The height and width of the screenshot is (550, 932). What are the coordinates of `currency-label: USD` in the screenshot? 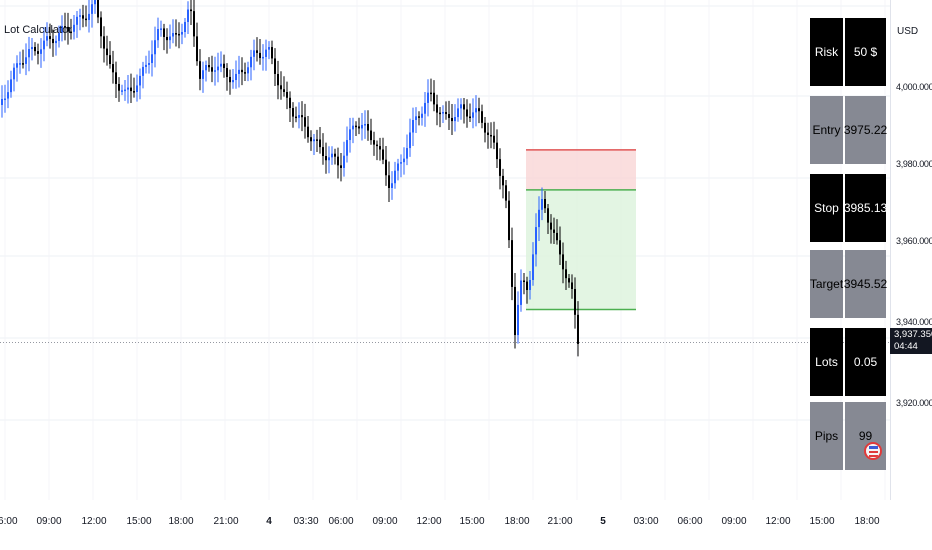 It's located at (908, 31).